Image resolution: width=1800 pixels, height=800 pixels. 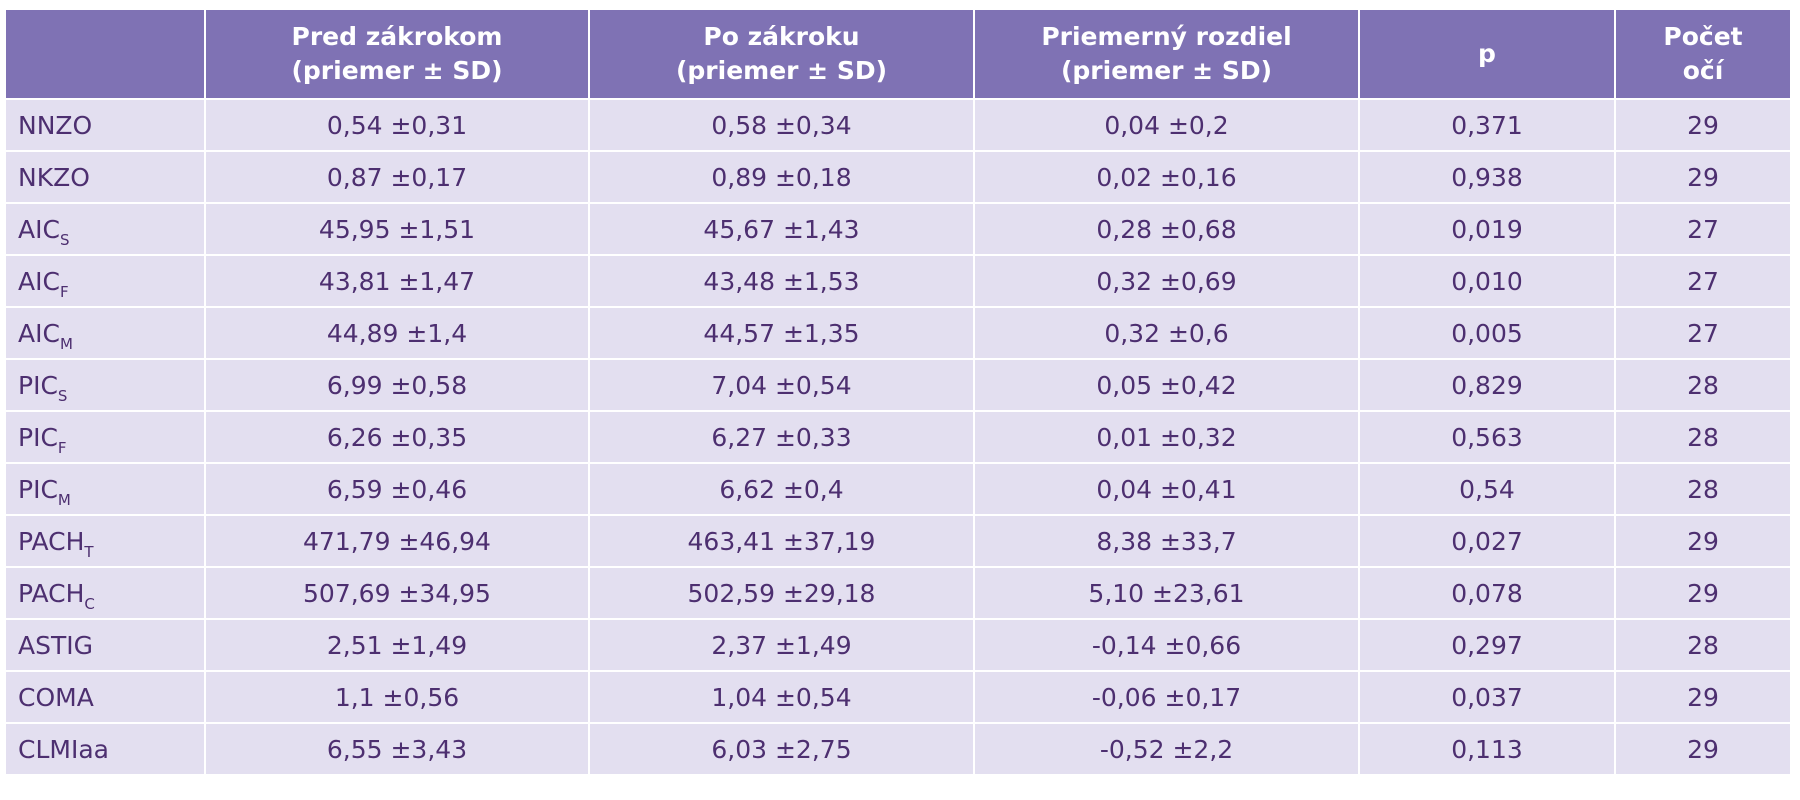 What do you see at coordinates (54, 177) in the screenshot?
I see `parameter-name: NKZO` at bounding box center [54, 177].